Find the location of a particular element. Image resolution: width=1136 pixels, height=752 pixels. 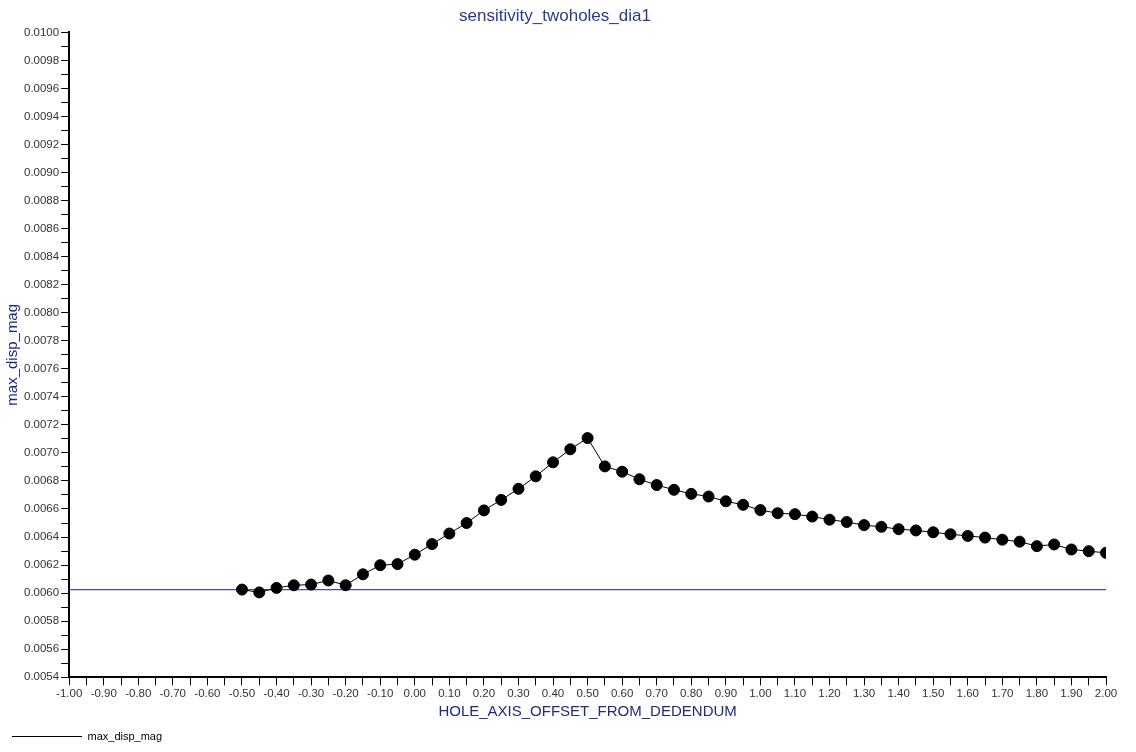

x-tick-label: -0.30 is located at coordinates (311, 693).